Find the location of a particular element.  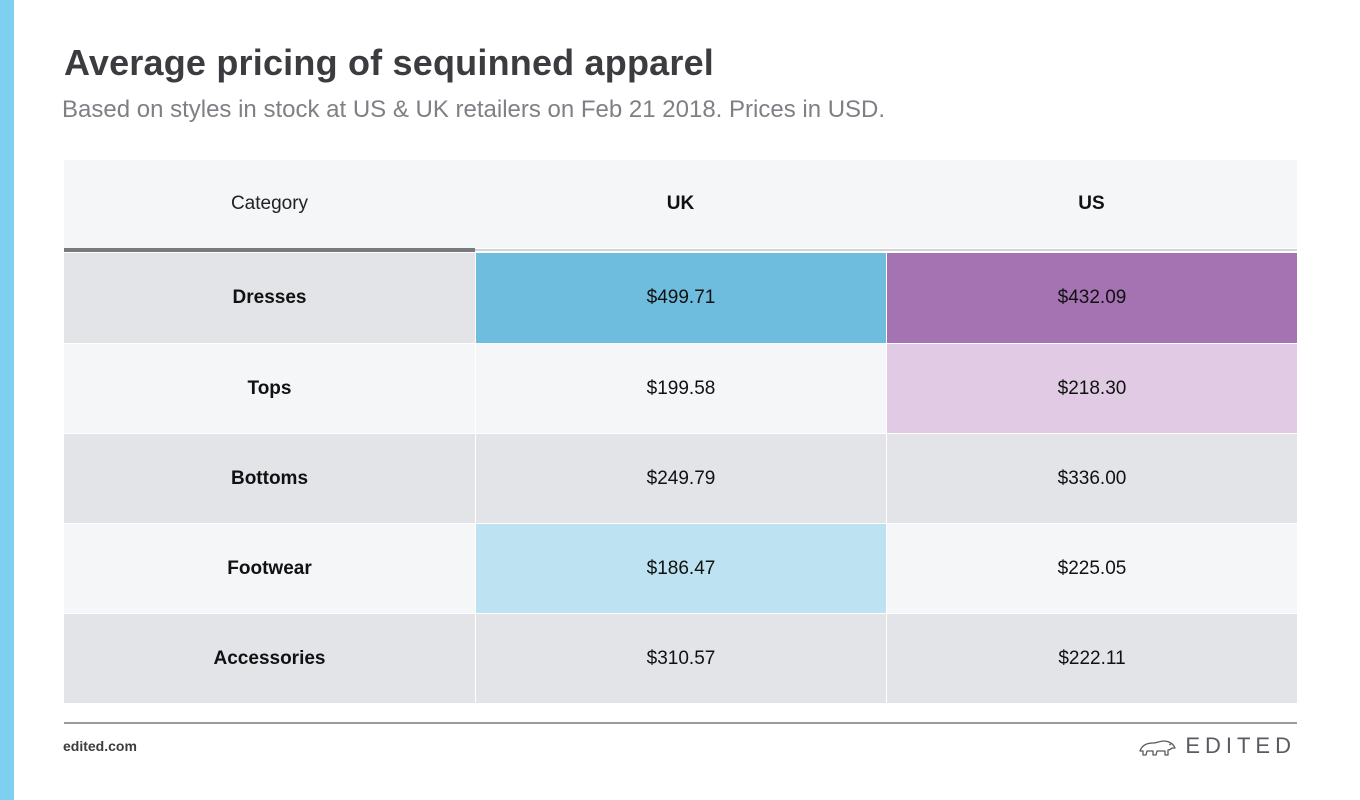

us-price-cell: $218.30 is located at coordinates (1091, 388).